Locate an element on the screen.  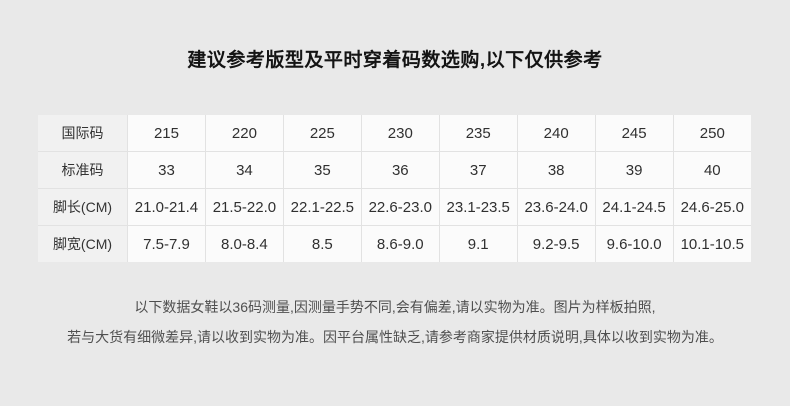
table-cell: 9.1 is located at coordinates (478, 243).